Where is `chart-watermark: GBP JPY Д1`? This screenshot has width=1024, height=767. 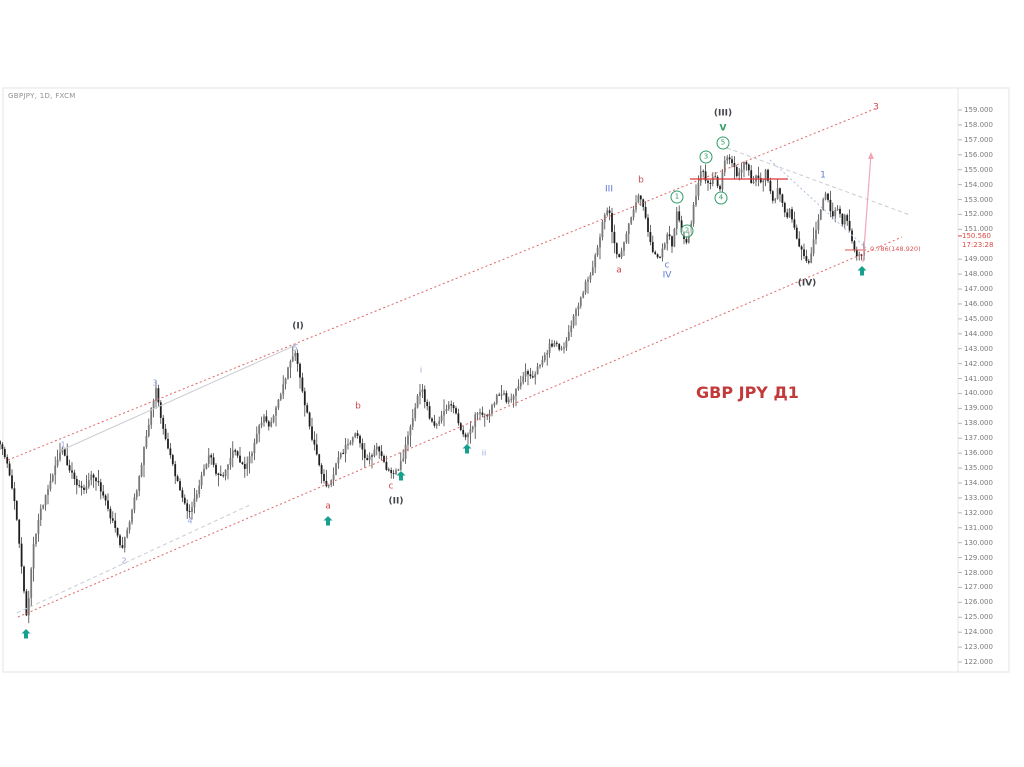 chart-watermark: GBP JPY Д1 is located at coordinates (747, 392).